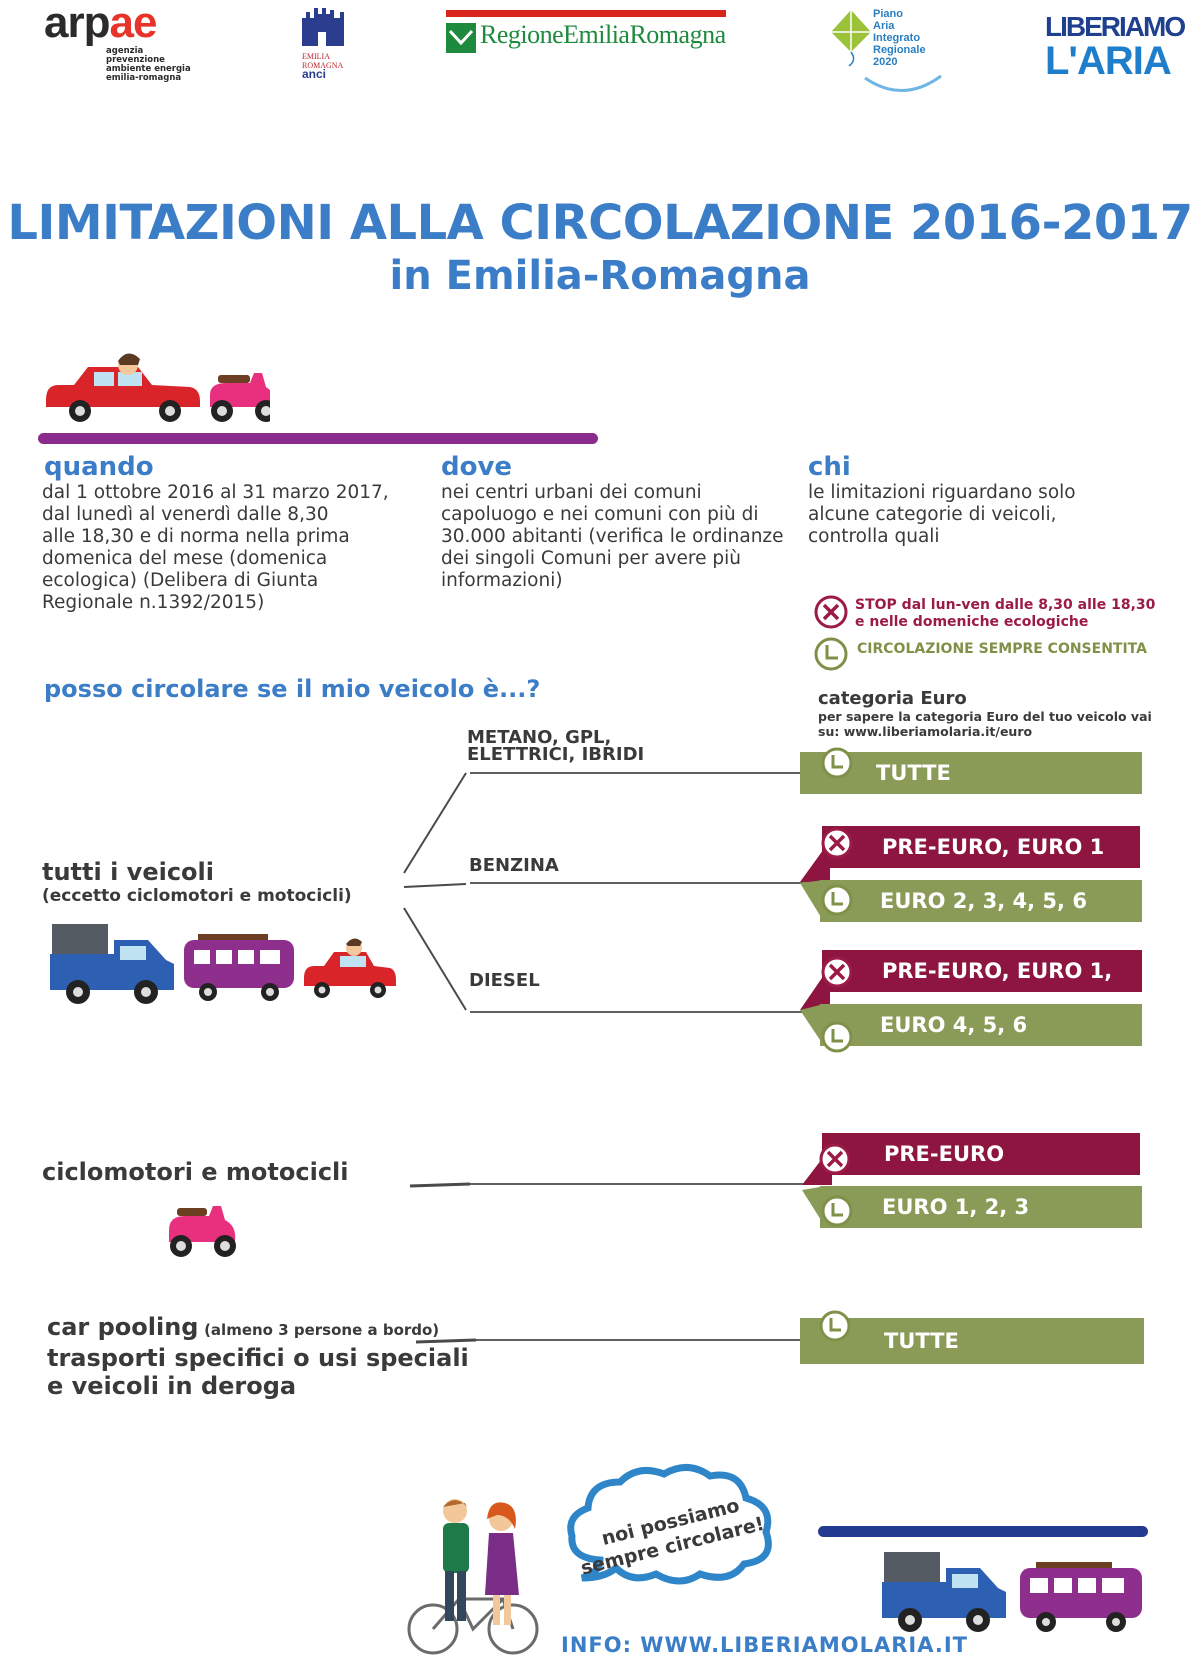 The width and height of the screenshot is (1200, 1669). What do you see at coordinates (123, 1327) in the screenshot?
I see `group-carpool-title: car pooling` at bounding box center [123, 1327].